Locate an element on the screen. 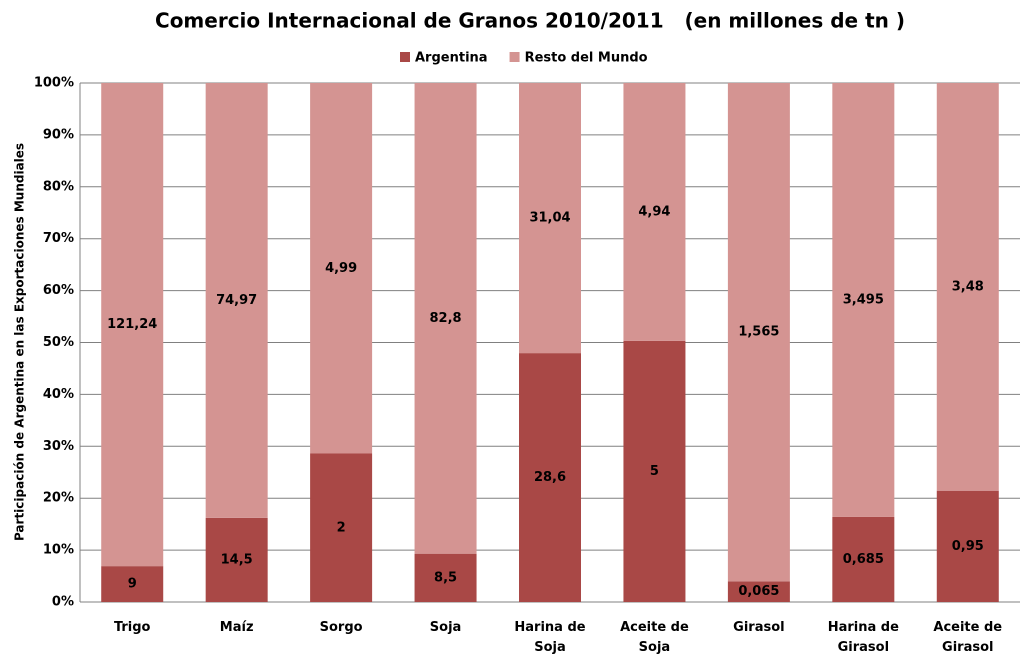 The height and width of the screenshot is (658, 1026). data-label: 3,48 is located at coordinates (968, 286).